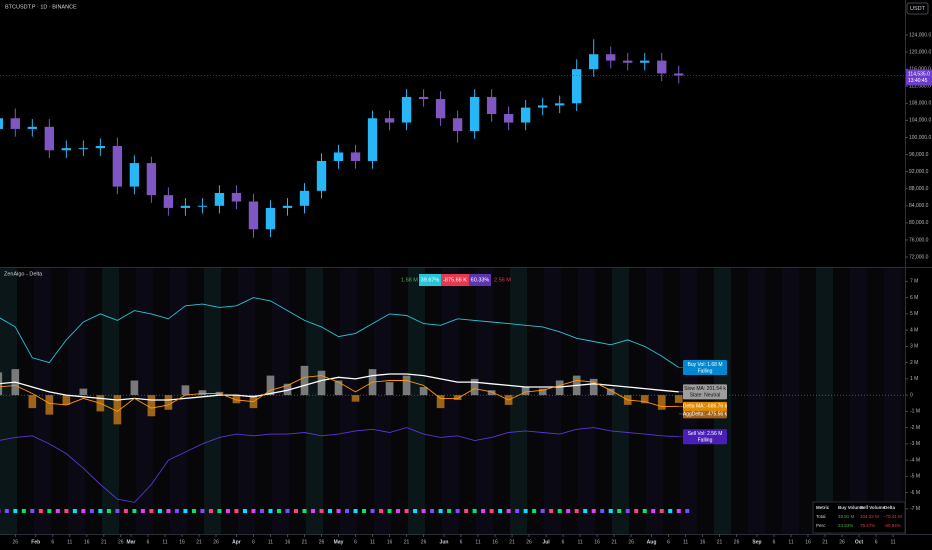  I want to click on table-cell: 24.53%, so click(845, 525).